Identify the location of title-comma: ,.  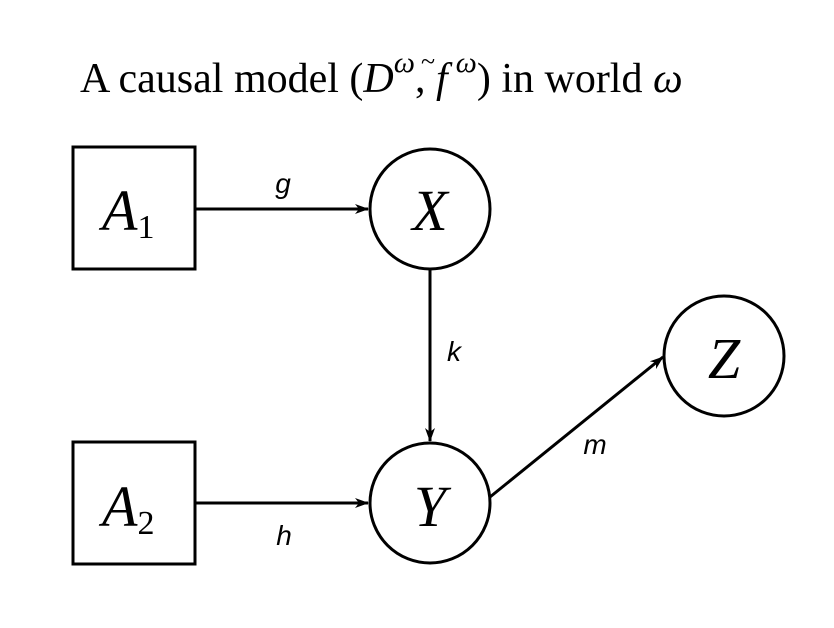
(425, 79).